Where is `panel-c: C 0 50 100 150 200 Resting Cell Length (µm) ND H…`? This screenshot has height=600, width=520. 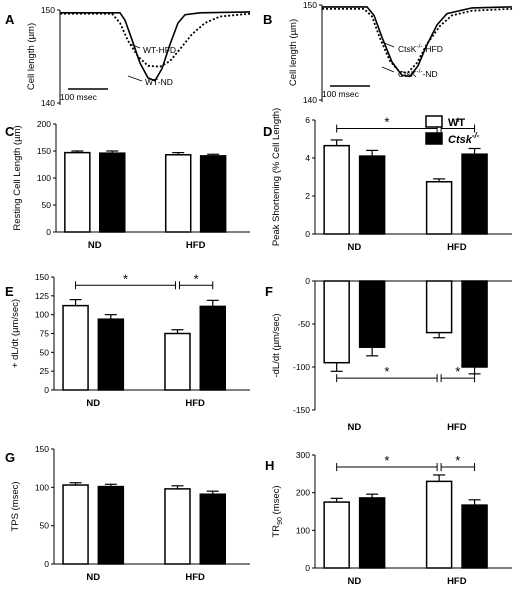
panel-c: C 0 50 100 150 200 Resting Cell Length (µm) ND H… is located at coordinates (127, 185).